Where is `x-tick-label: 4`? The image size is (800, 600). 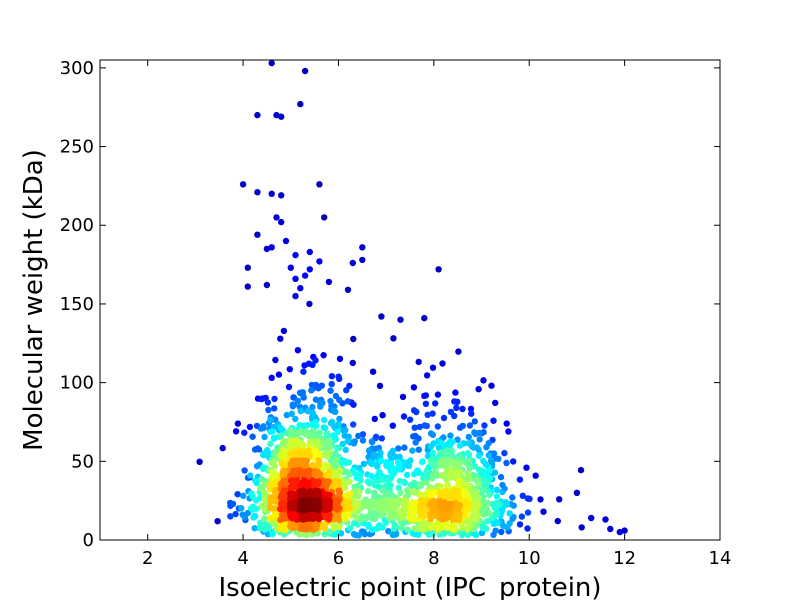 x-tick-label: 4 is located at coordinates (242, 558).